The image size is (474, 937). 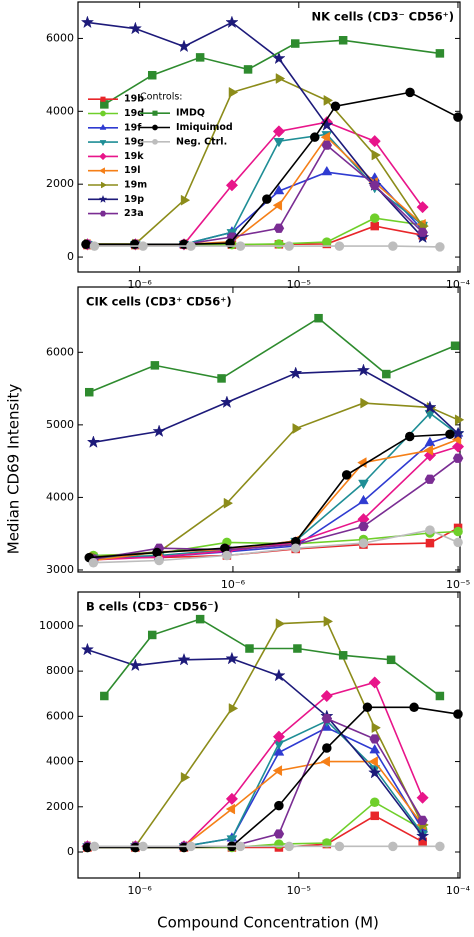 I want to click on legend-label: 19f, so click(x=133, y=127).